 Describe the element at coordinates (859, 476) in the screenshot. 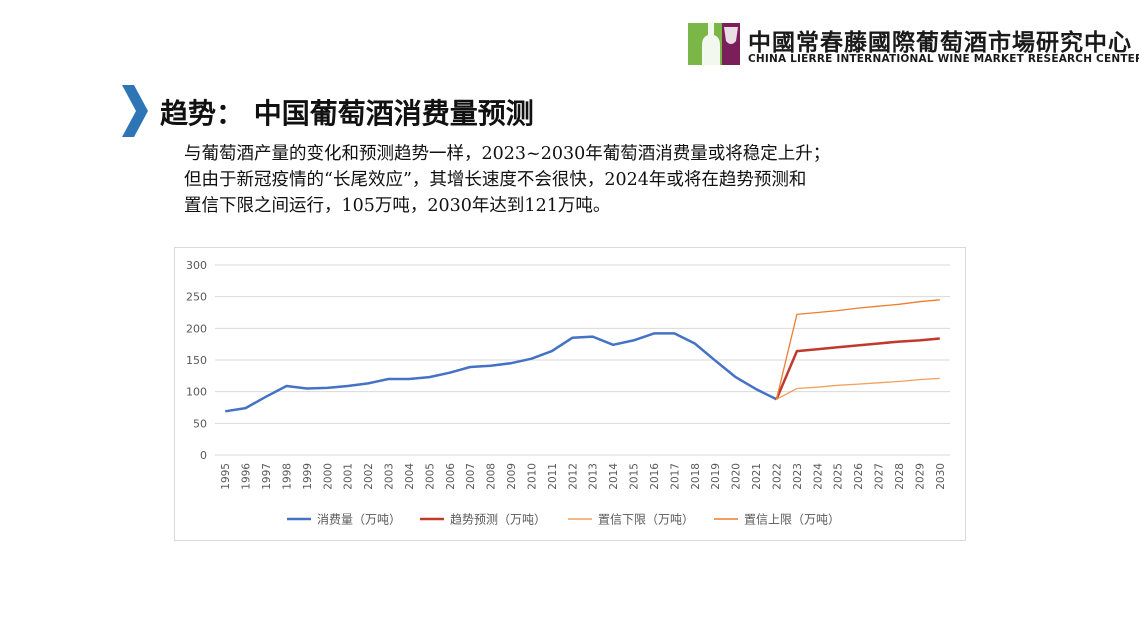

I see `x-tick-label: 2026` at that location.